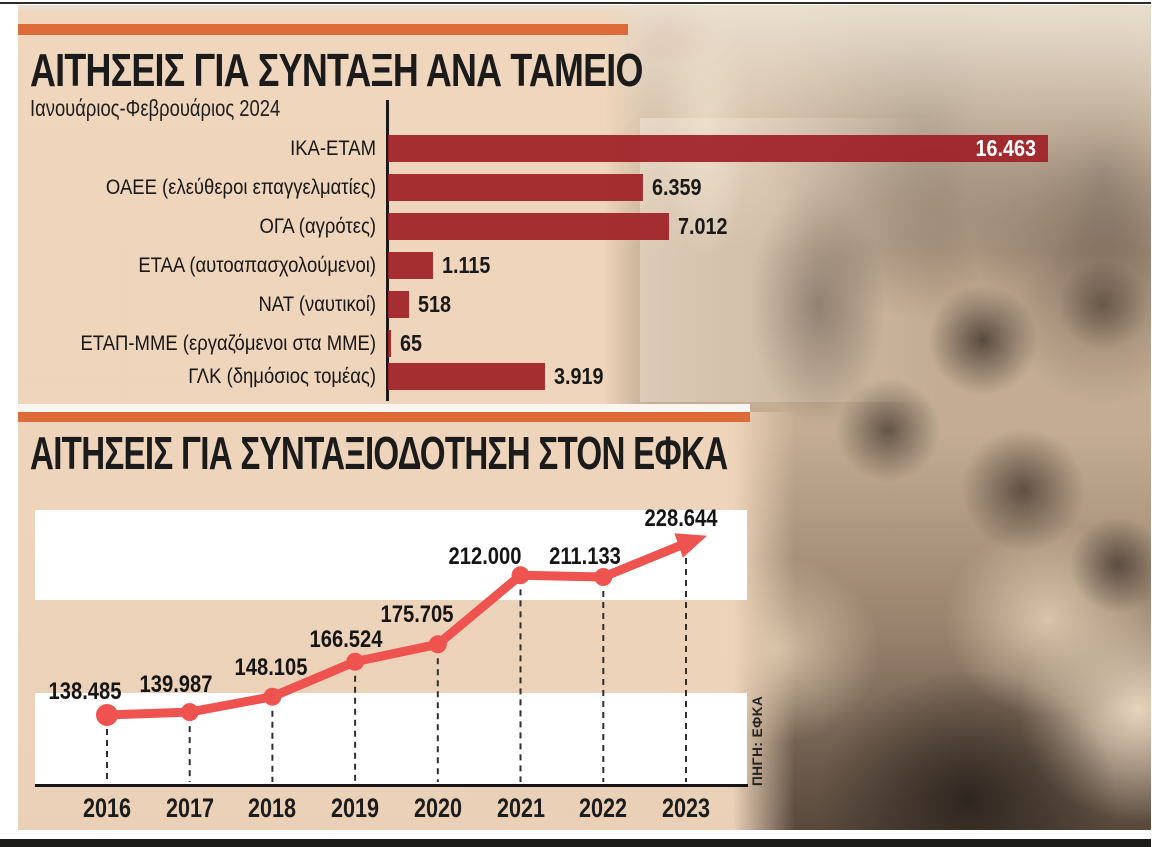  What do you see at coordinates (384, 408) in the screenshot?
I see `section-divider-gap` at bounding box center [384, 408].